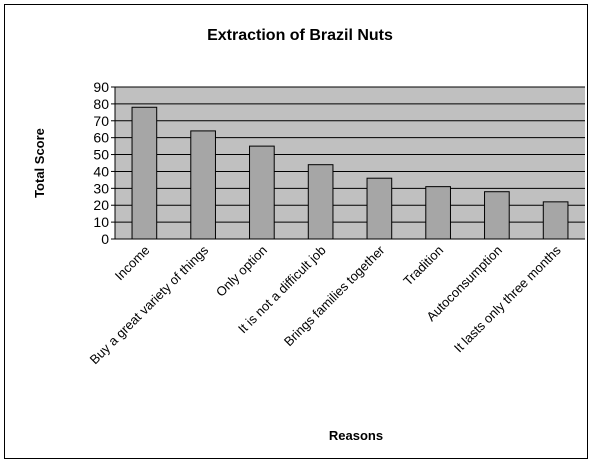 The height and width of the screenshot is (463, 592). Describe the element at coordinates (105, 239) in the screenshot. I see `y-tick-label: 0` at that location.